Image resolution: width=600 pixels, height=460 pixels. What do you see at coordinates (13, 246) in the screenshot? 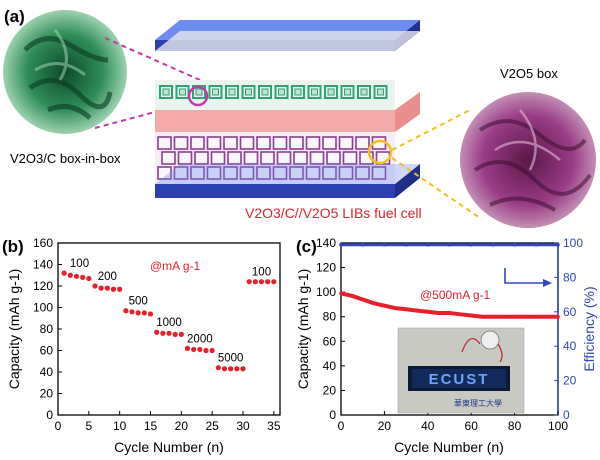
I see `panel-b-label: (b)` at bounding box center [13, 246].